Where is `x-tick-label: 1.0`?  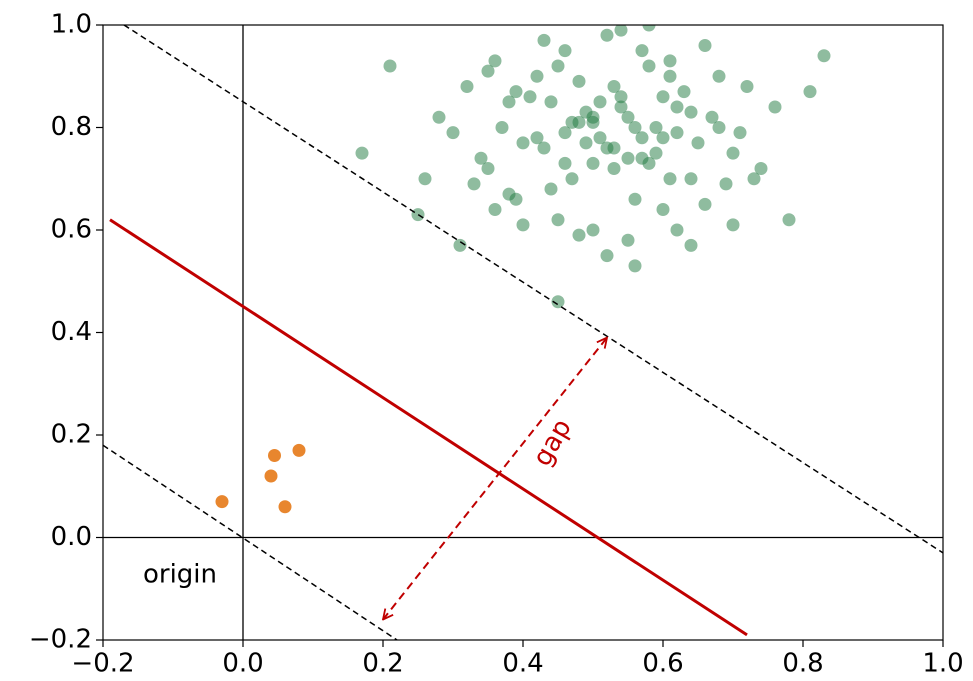
x-tick-label: 1.0 is located at coordinates (942, 664).